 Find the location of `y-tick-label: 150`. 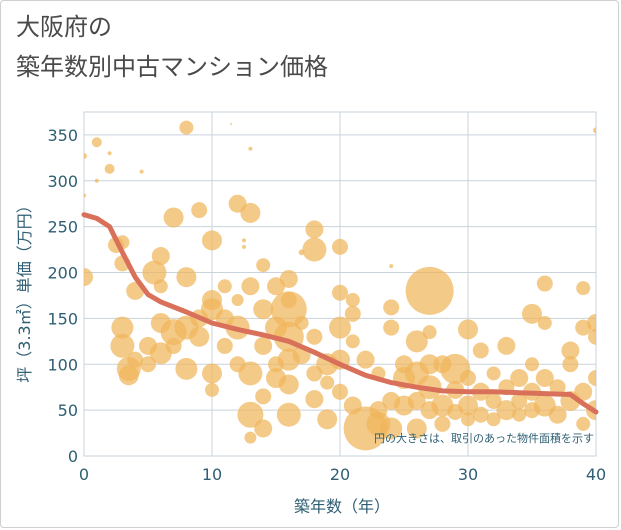

y-tick-label: 150 is located at coordinates (62, 318).